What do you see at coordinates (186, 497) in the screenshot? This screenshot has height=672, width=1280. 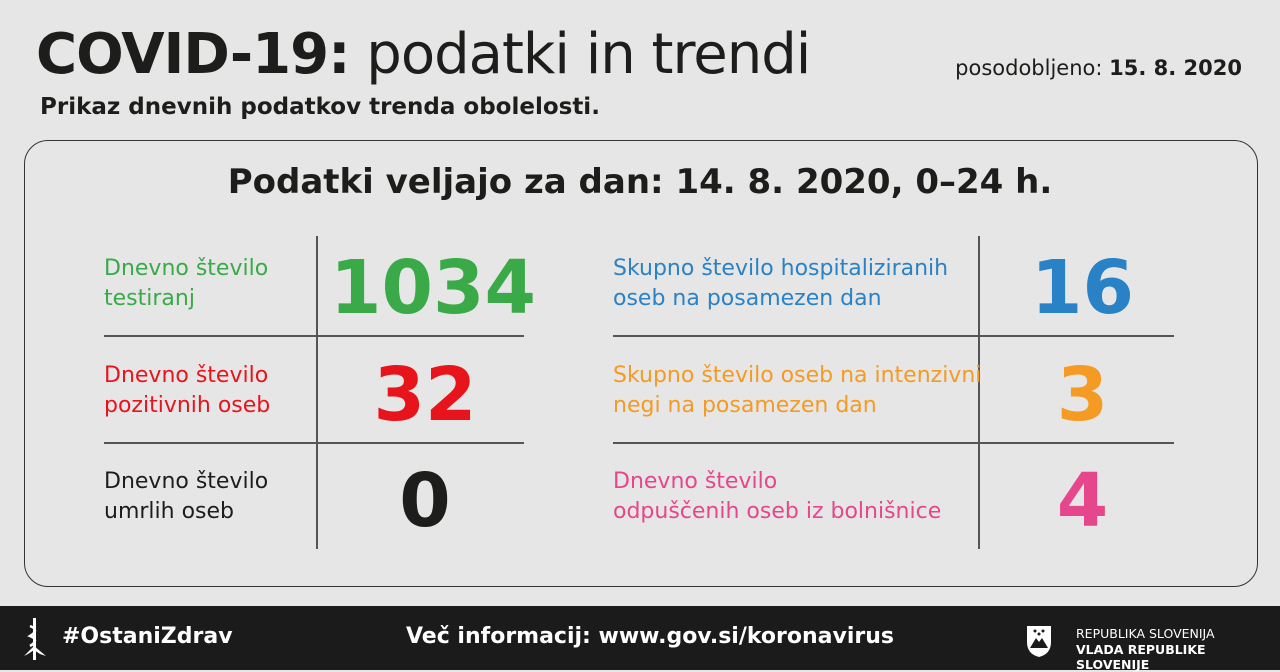 I see `stat-label: Dnevno število umrlih oseb` at bounding box center [186, 497].